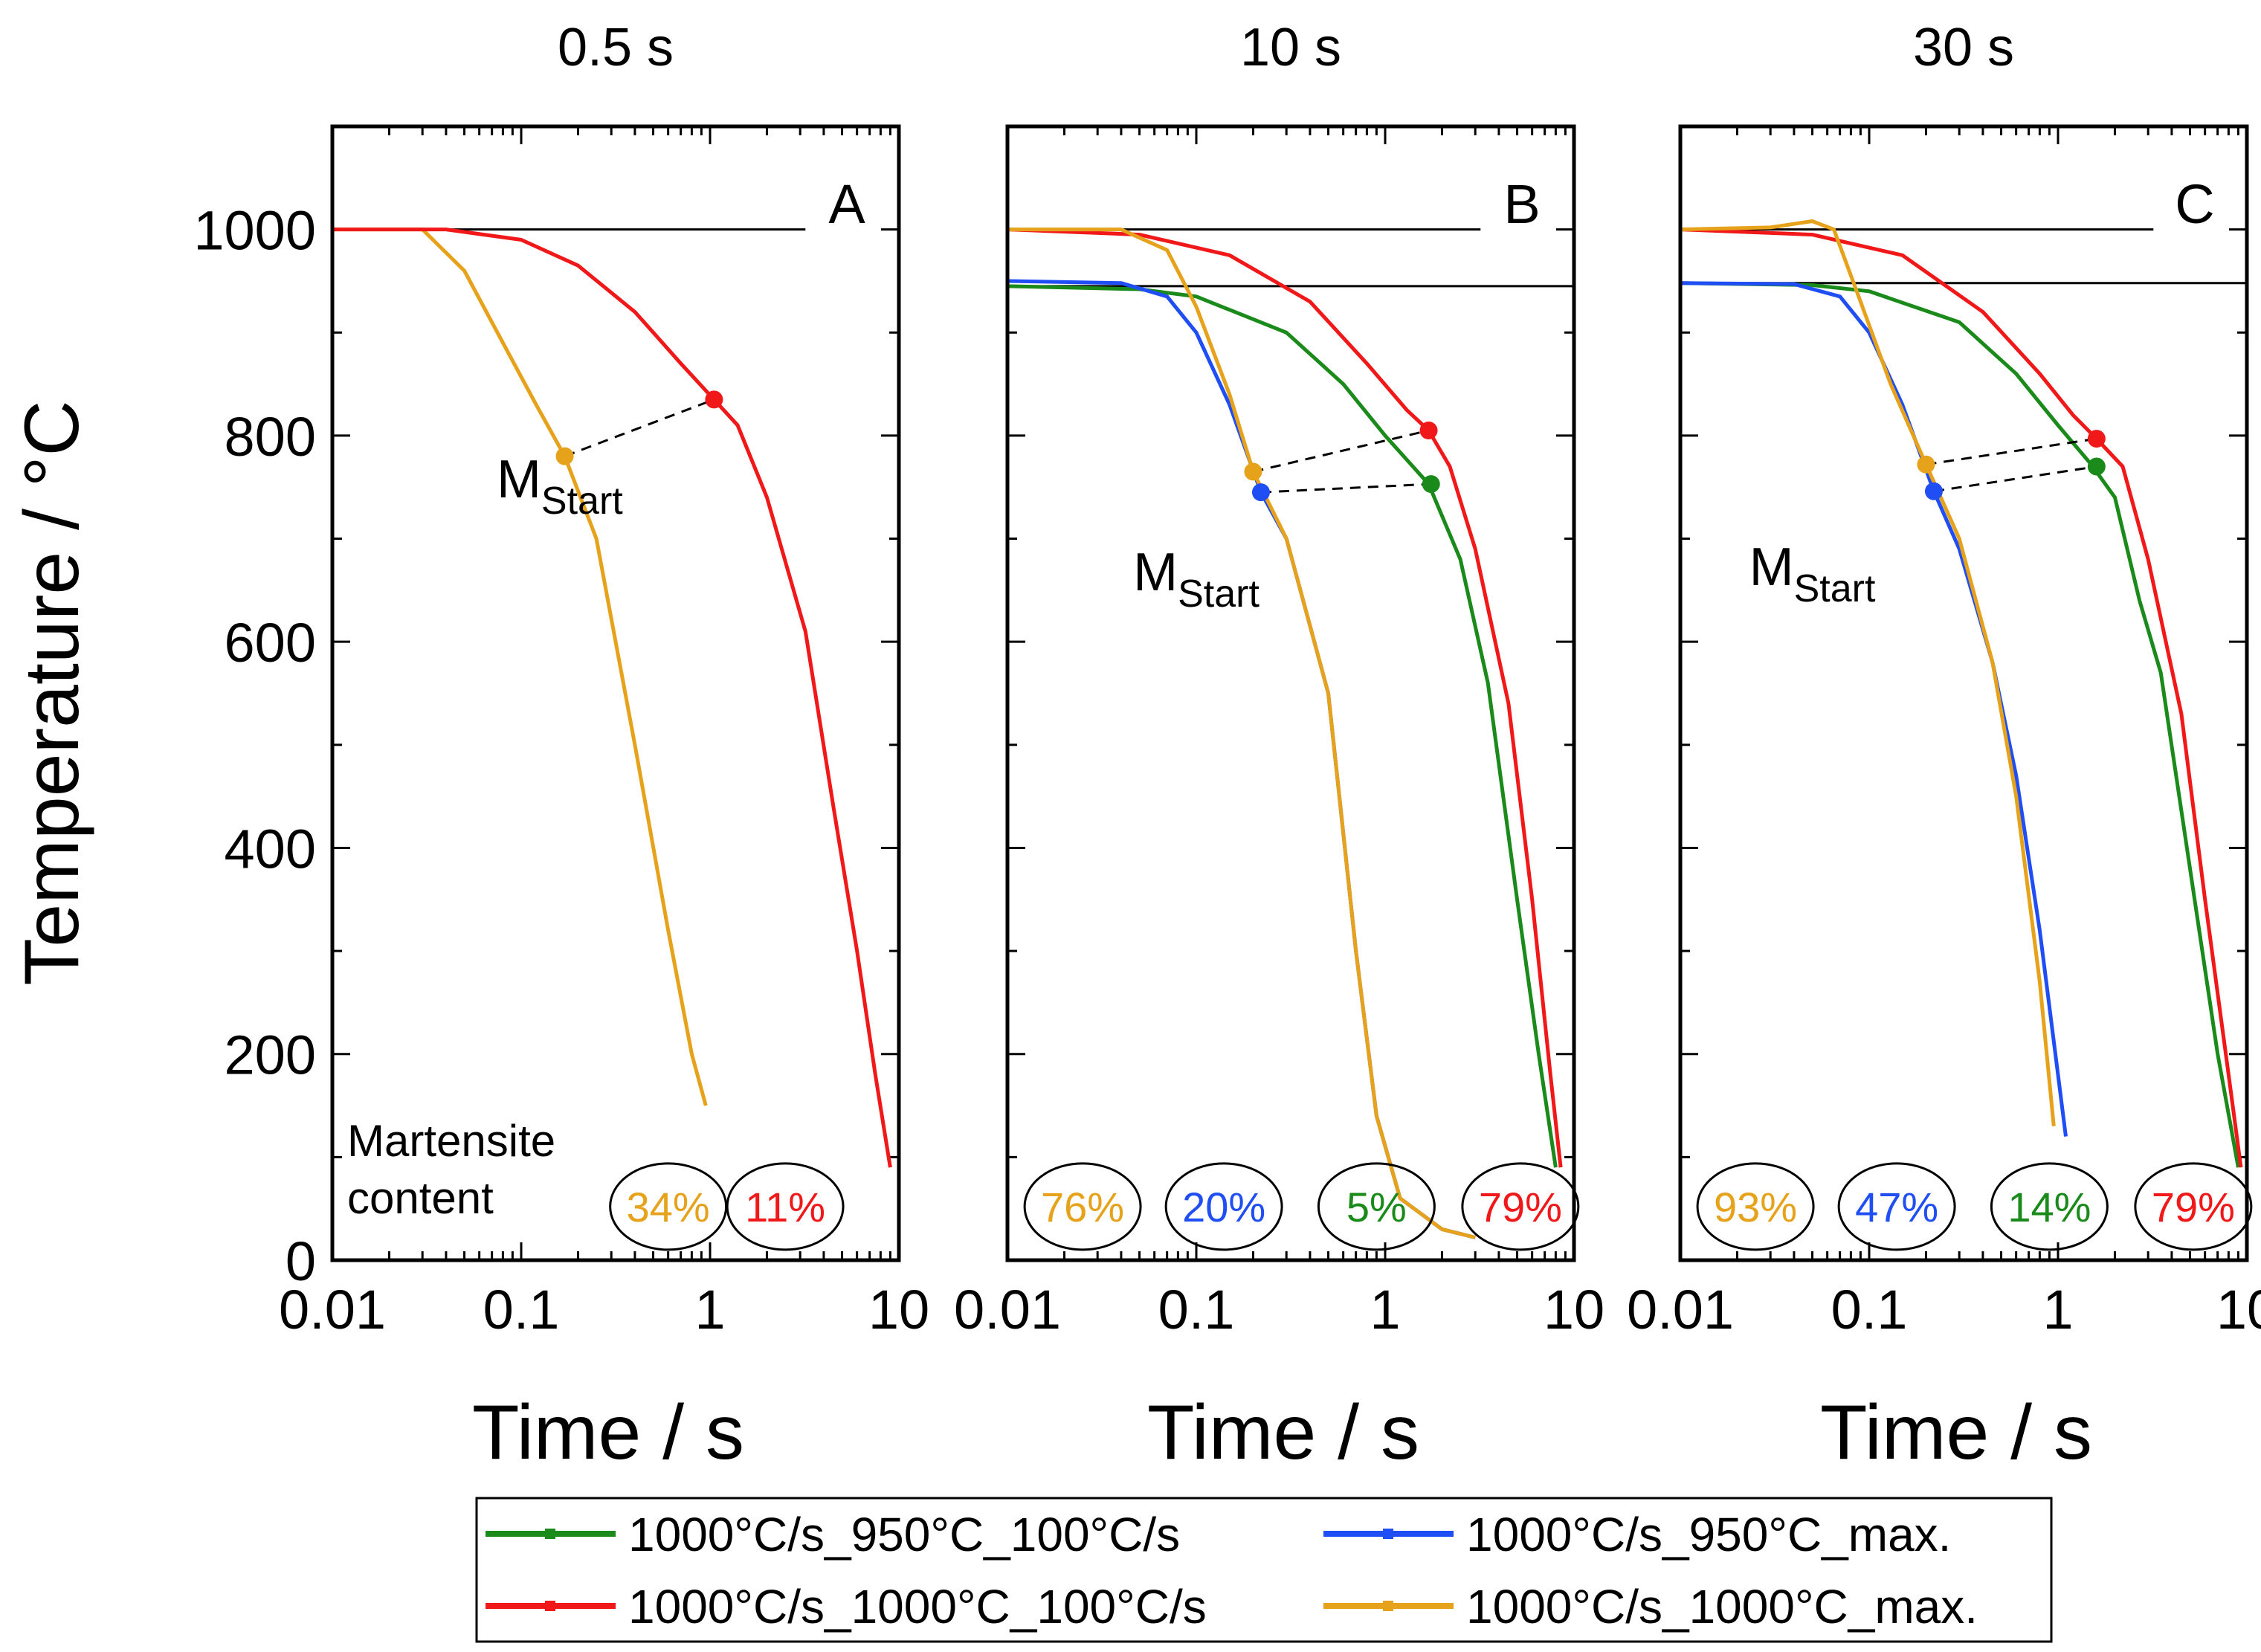 This screenshot has width=2261, height=1652. I want to click on y-tick-label: 0, so click(301, 1261).